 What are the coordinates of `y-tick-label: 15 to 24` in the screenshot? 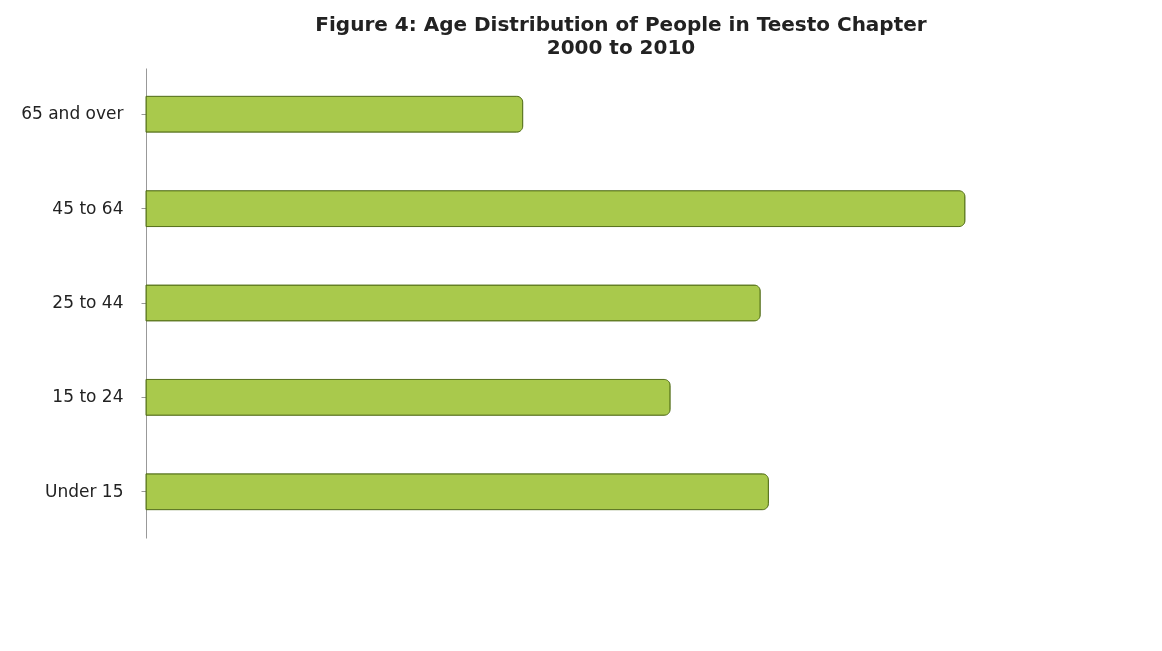 It's located at (88, 396).